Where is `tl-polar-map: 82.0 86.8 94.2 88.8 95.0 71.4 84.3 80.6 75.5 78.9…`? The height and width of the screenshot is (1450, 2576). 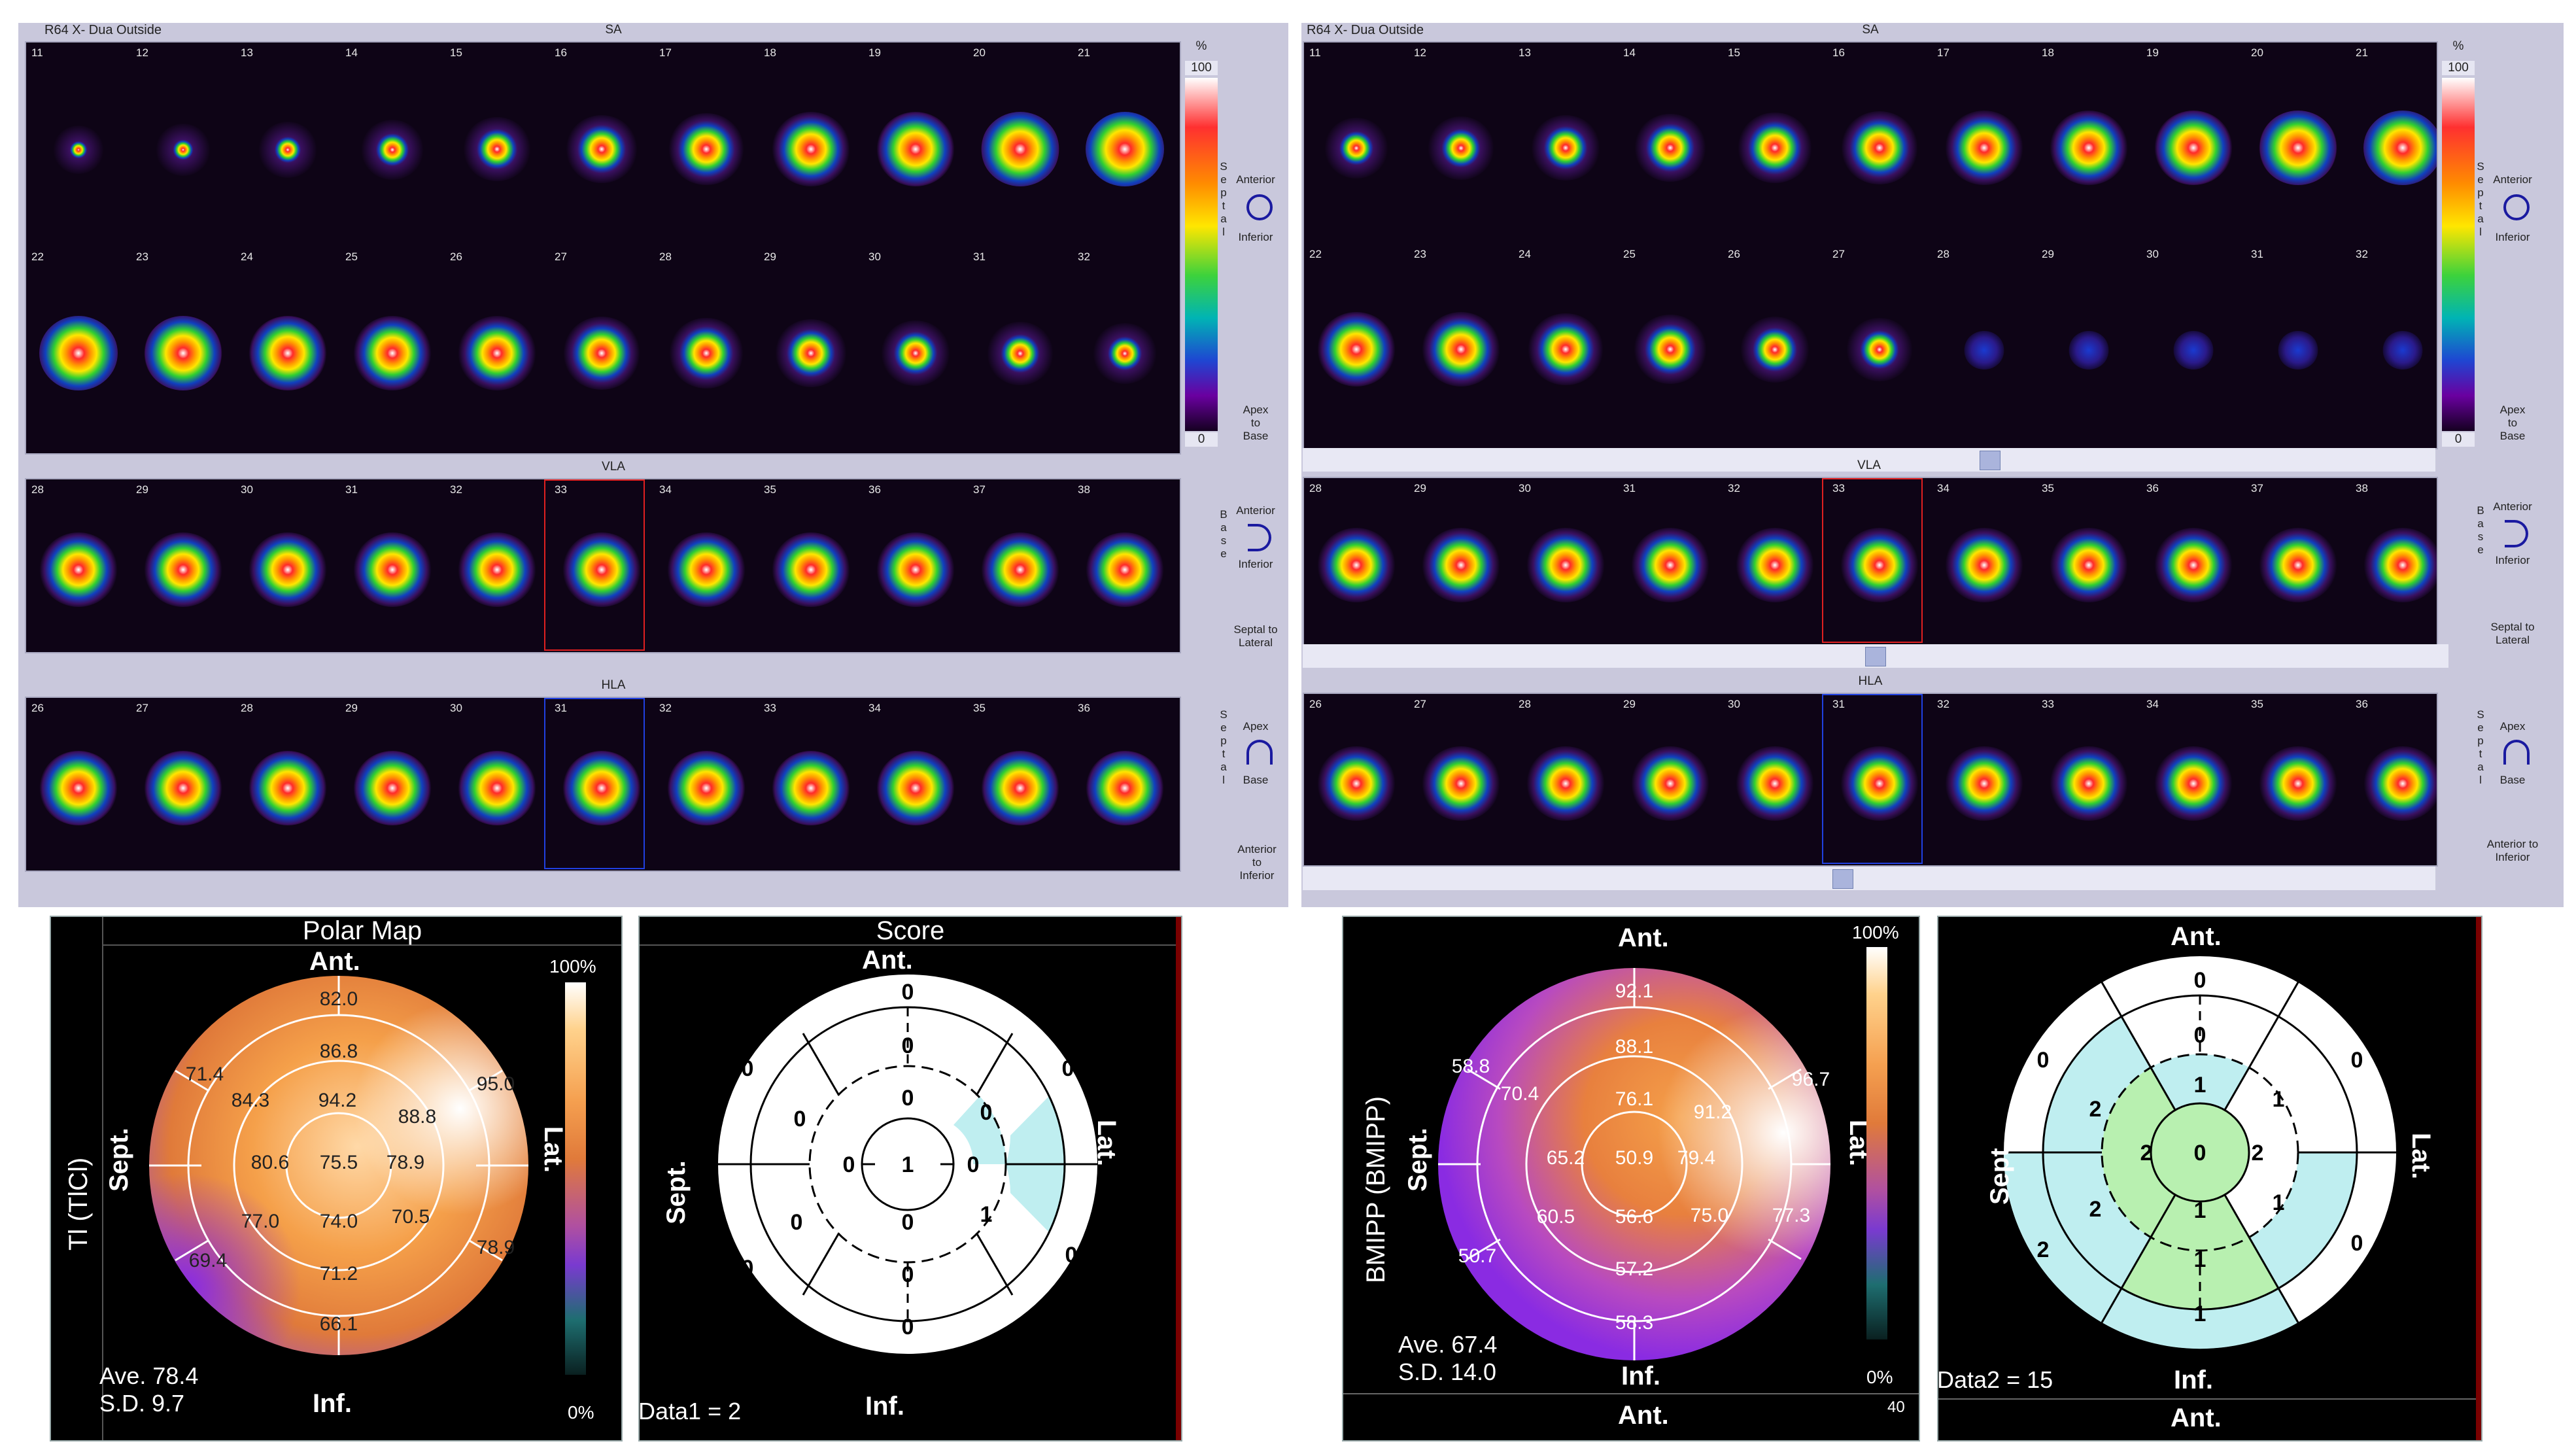
tl-polar-map: 82.0 86.8 94.2 88.8 95.0 71.4 84.3 80.6 75.5 78.9… is located at coordinates (338, 1166).